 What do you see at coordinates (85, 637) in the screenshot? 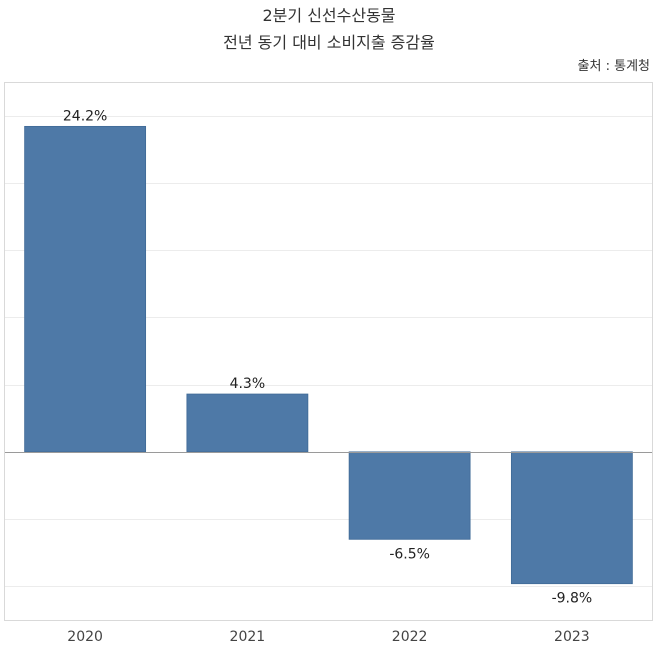
I see `x-tick-label-2020: 2020` at bounding box center [85, 637].